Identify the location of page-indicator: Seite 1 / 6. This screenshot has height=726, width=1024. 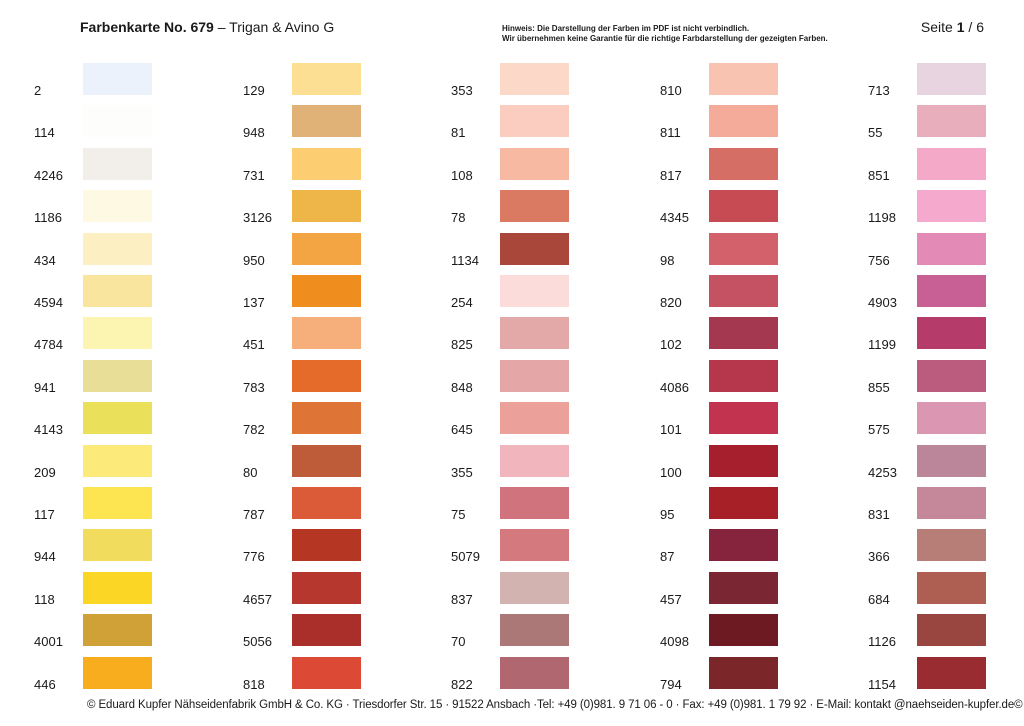
(952, 27).